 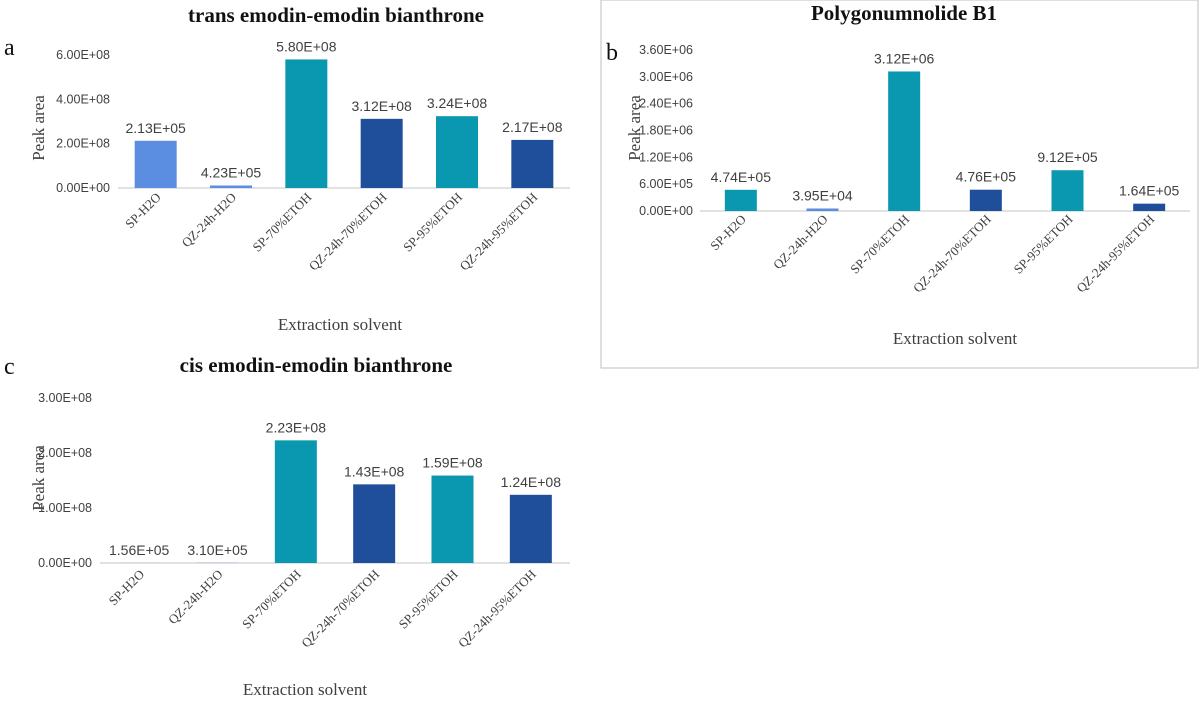 I want to click on chart-b-data-label: 3.12E+06, so click(x=904, y=58).